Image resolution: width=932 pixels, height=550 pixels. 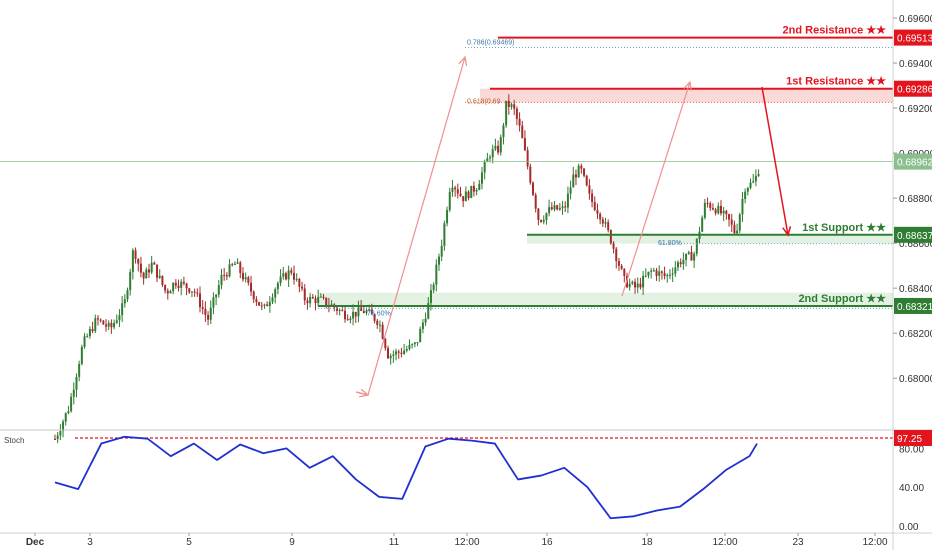 What do you see at coordinates (189, 542) in the screenshot?
I see `x-tick-label: 5` at bounding box center [189, 542].